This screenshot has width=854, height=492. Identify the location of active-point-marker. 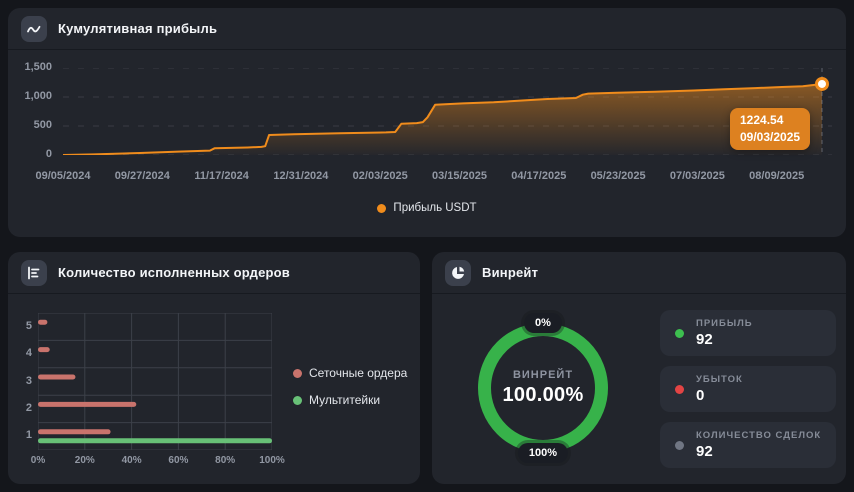
(822, 83).